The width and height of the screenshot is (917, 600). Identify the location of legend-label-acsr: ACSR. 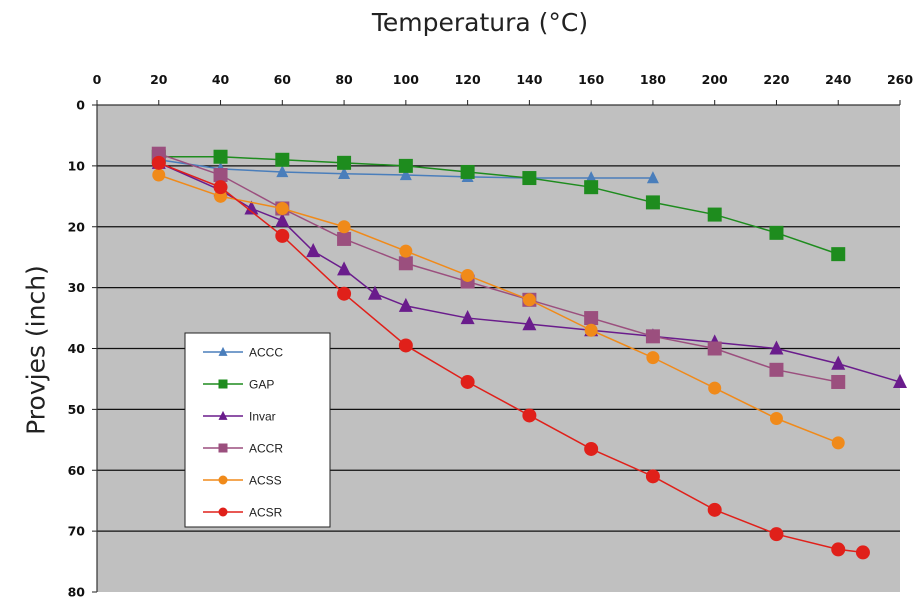
(266, 513).